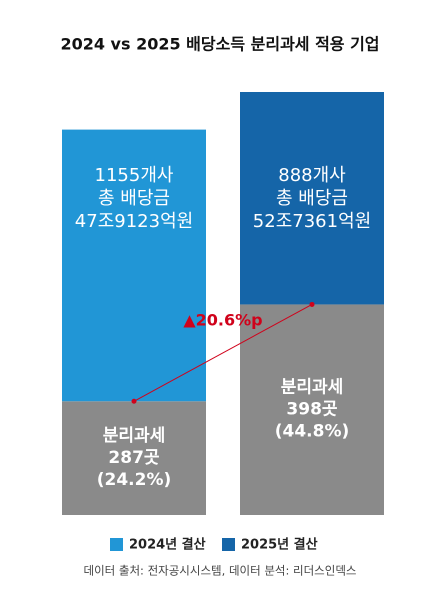 This screenshot has width=441, height=594. I want to click on segment-label: 52조7361억원, so click(312, 221).